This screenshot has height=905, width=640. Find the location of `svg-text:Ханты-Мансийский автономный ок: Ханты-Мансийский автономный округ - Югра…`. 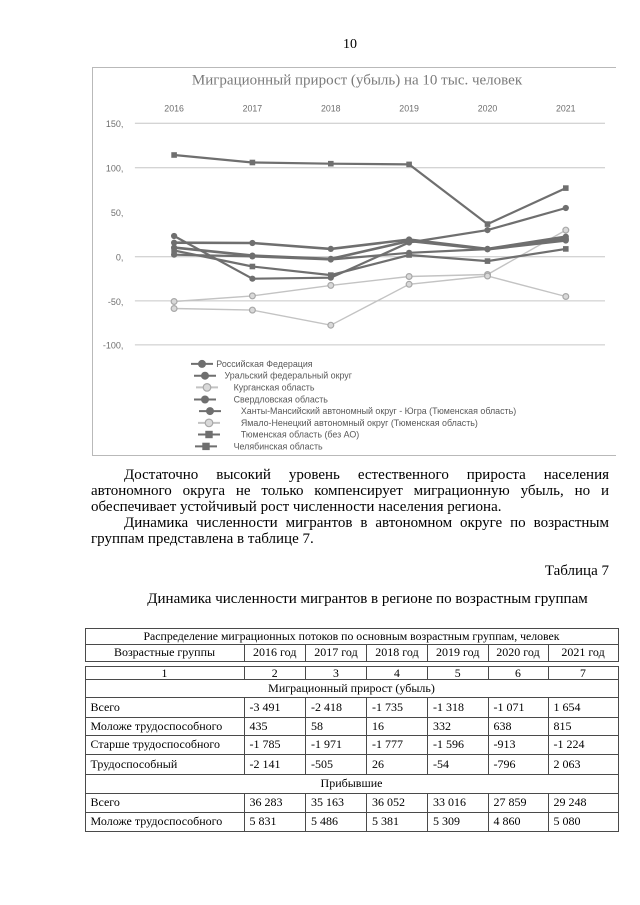

svg-text:Ханты-Мансийский автономный ок: Ханты-Мансийский автономный округ - Югра… is located at coordinates (377, 411).